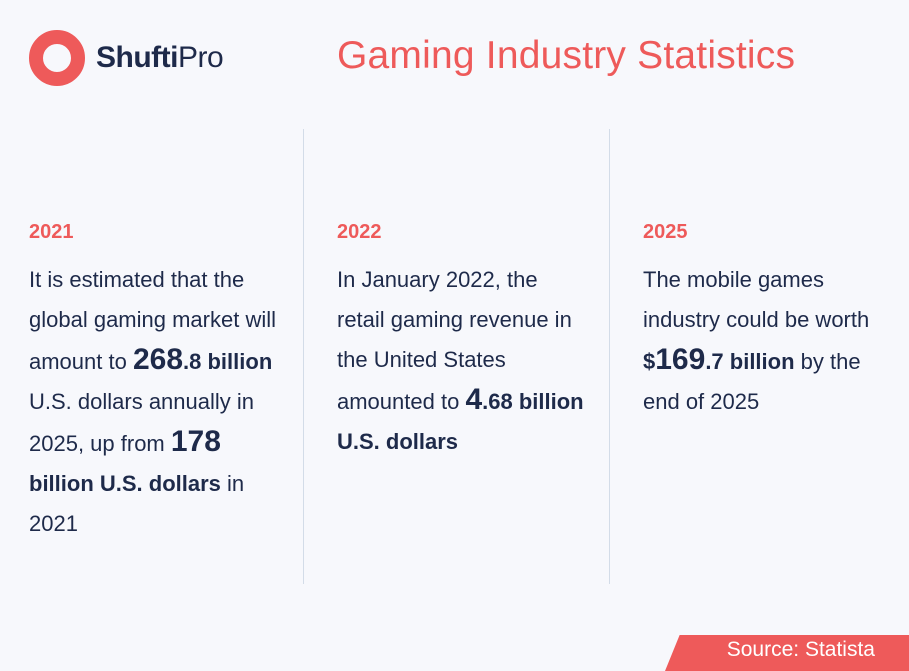  I want to click on stat-highlight-unit: .7 billion, so click(750, 361).